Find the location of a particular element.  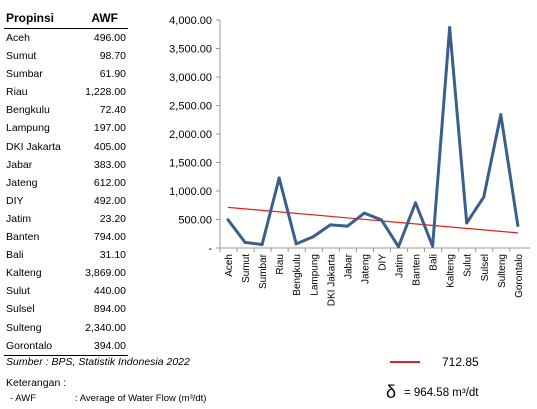

y-tick-label: 3,000.00 is located at coordinates (190, 78).